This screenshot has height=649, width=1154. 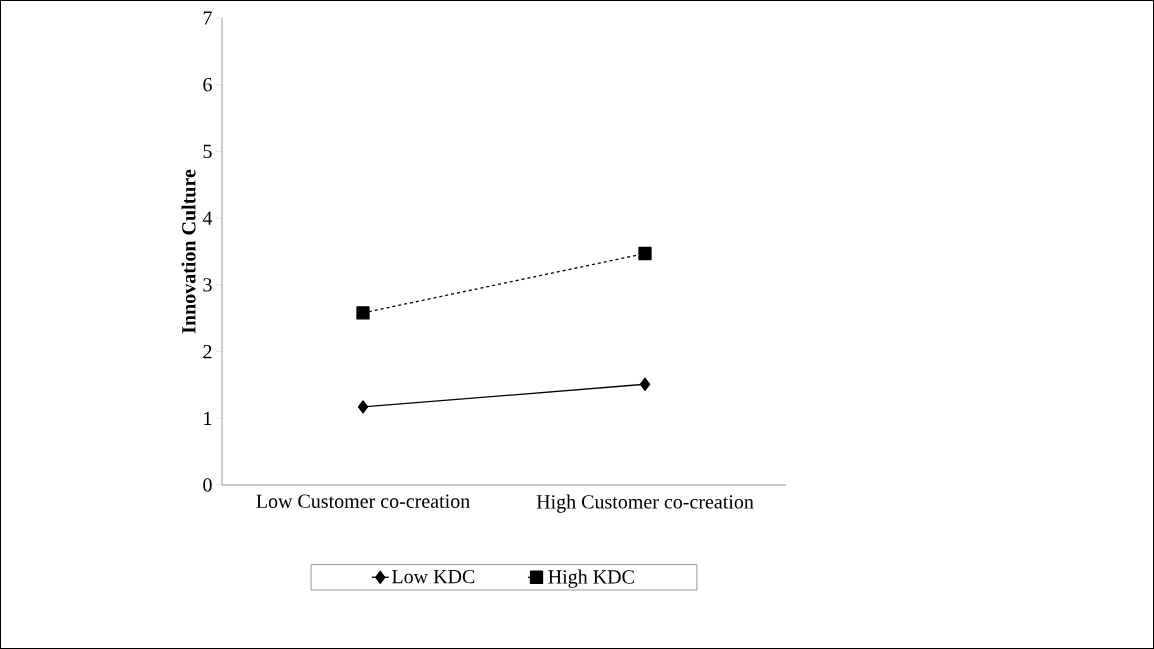 I want to click on y-tick-label: 7, so click(x=207, y=18).